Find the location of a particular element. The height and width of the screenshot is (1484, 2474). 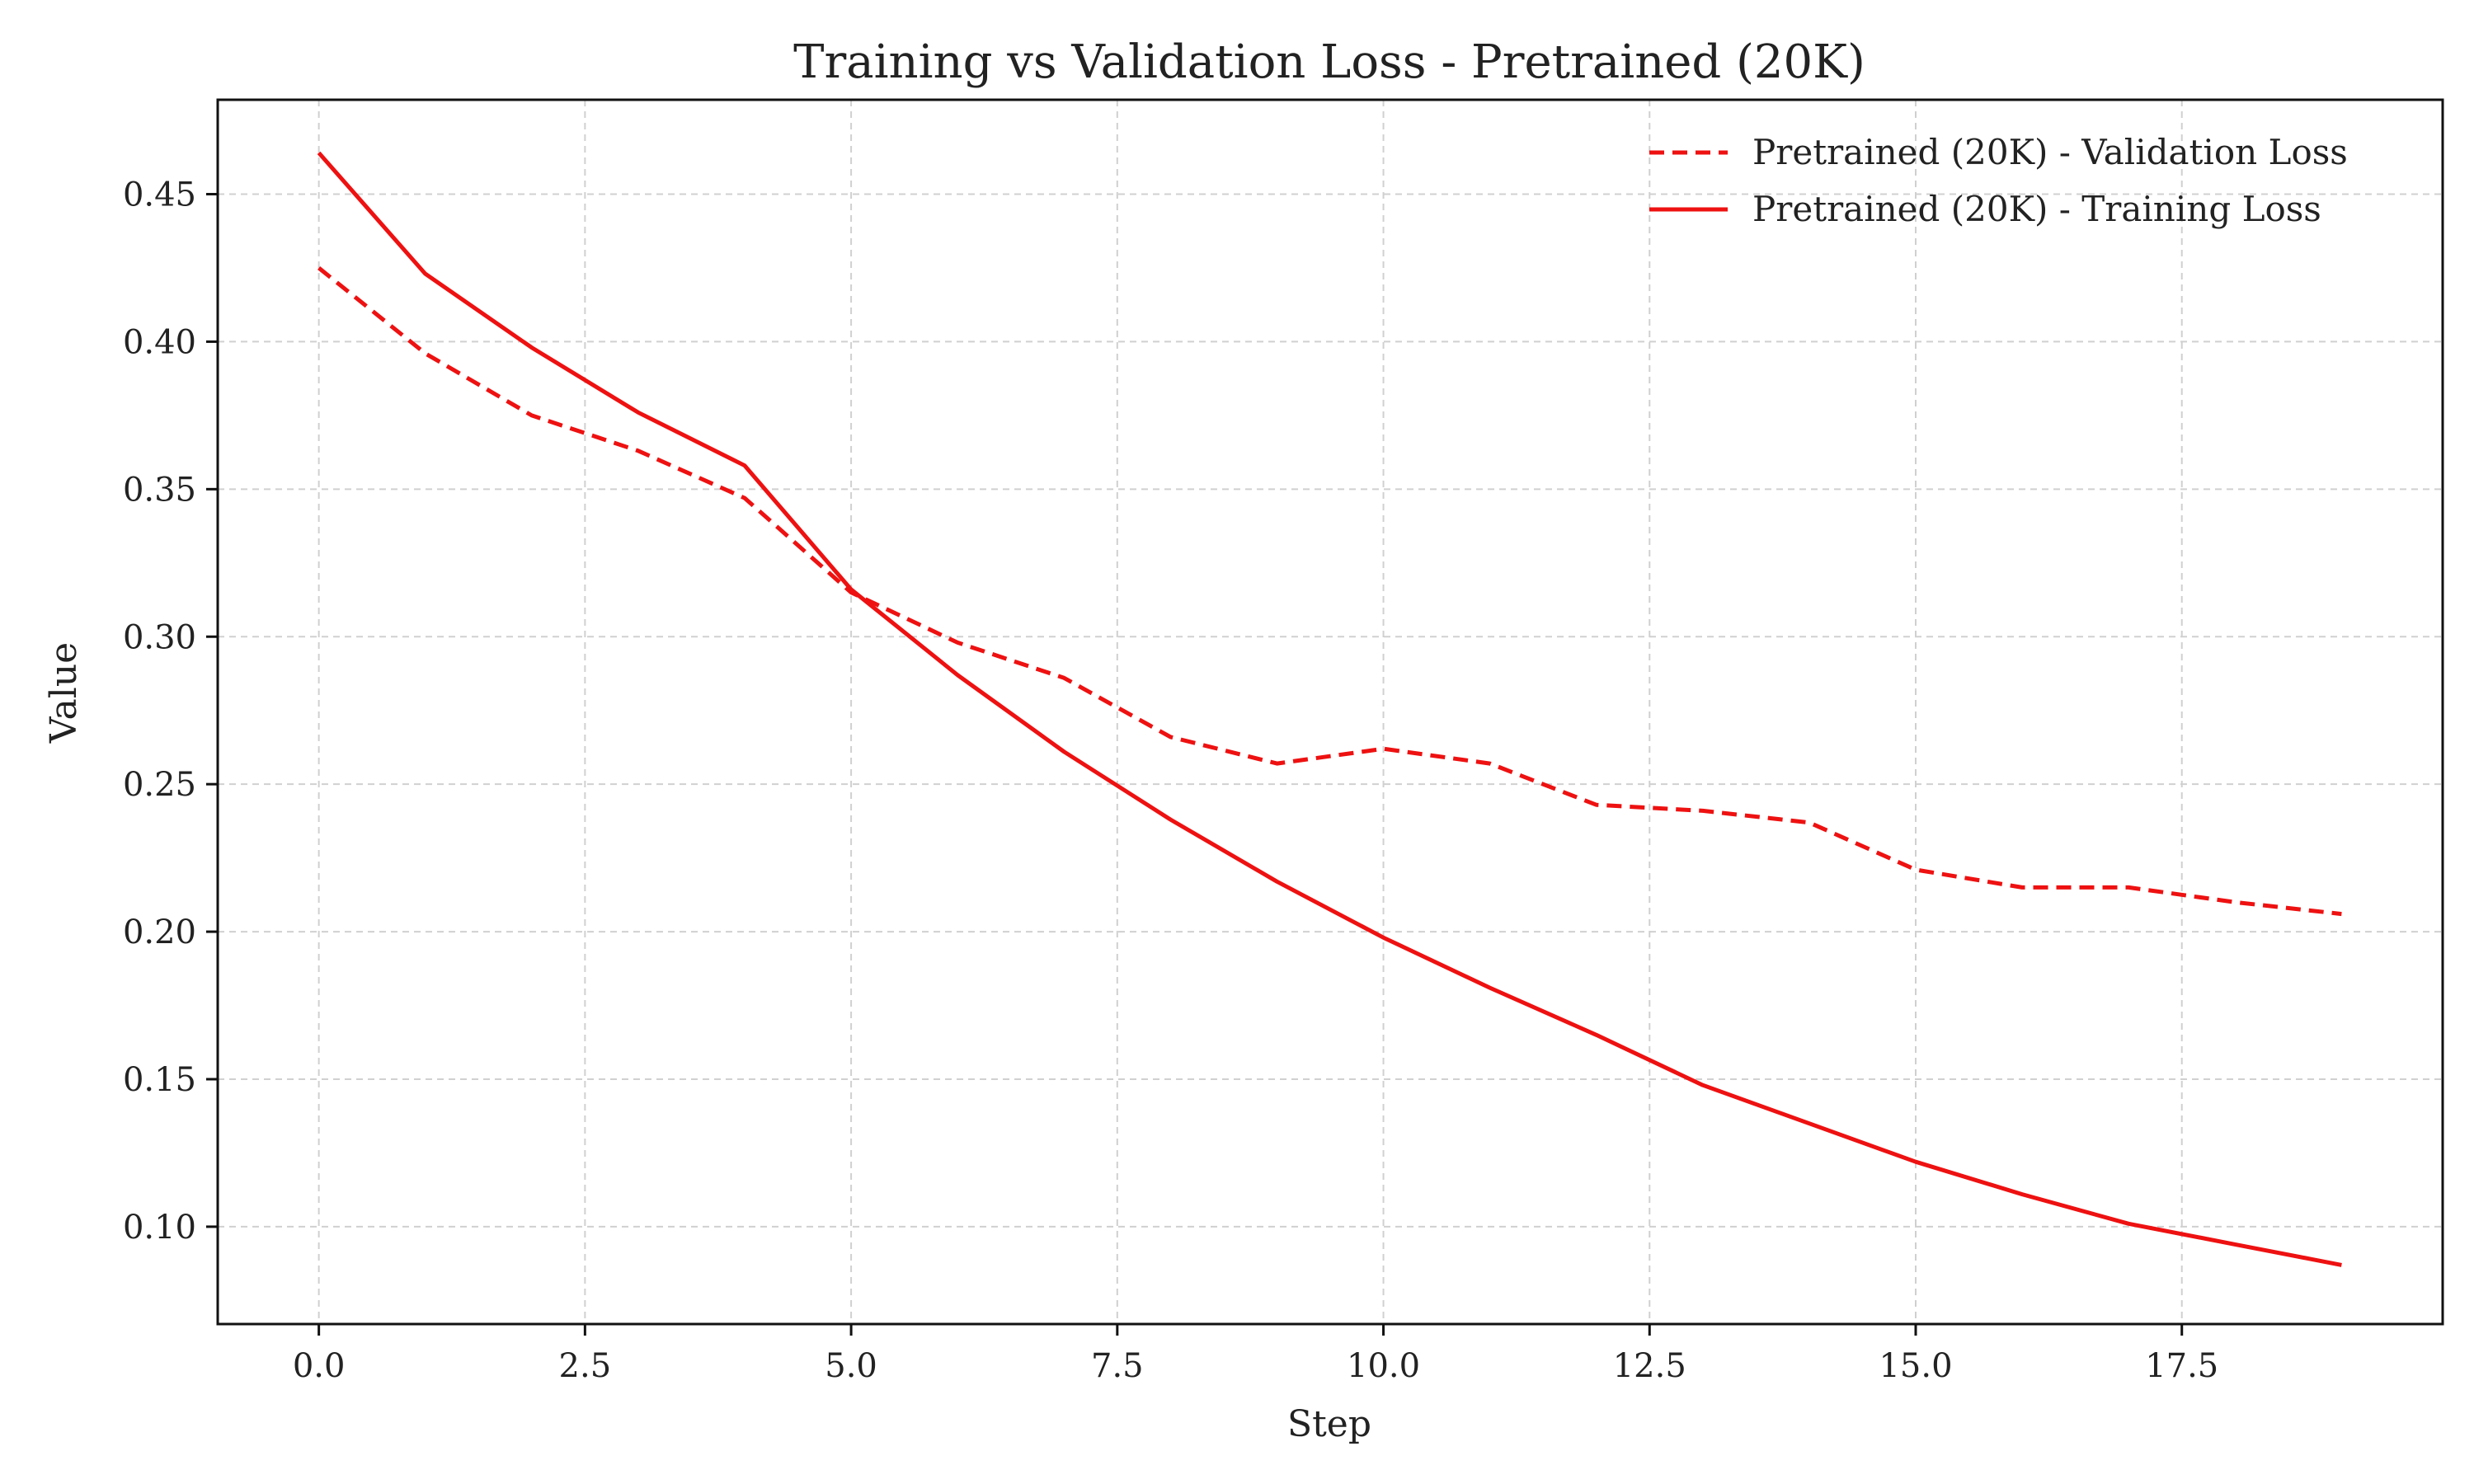

x-tick-label-7: 17.5 is located at coordinates (2181, 1366).